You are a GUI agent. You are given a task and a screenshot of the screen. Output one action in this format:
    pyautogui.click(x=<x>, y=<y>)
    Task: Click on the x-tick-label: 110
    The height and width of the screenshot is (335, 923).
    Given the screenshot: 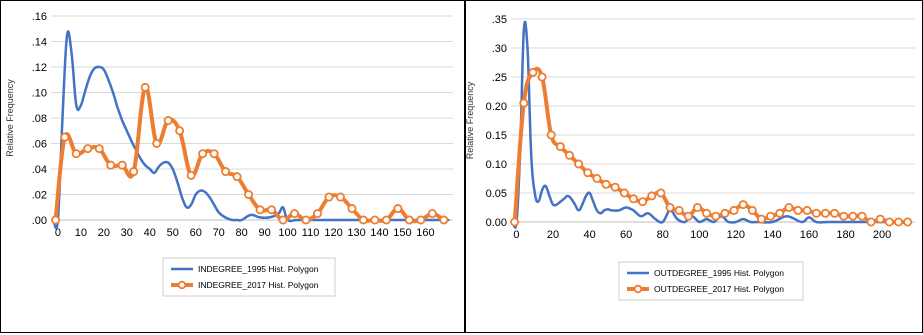 What is the action you would take?
    pyautogui.click(x=311, y=233)
    